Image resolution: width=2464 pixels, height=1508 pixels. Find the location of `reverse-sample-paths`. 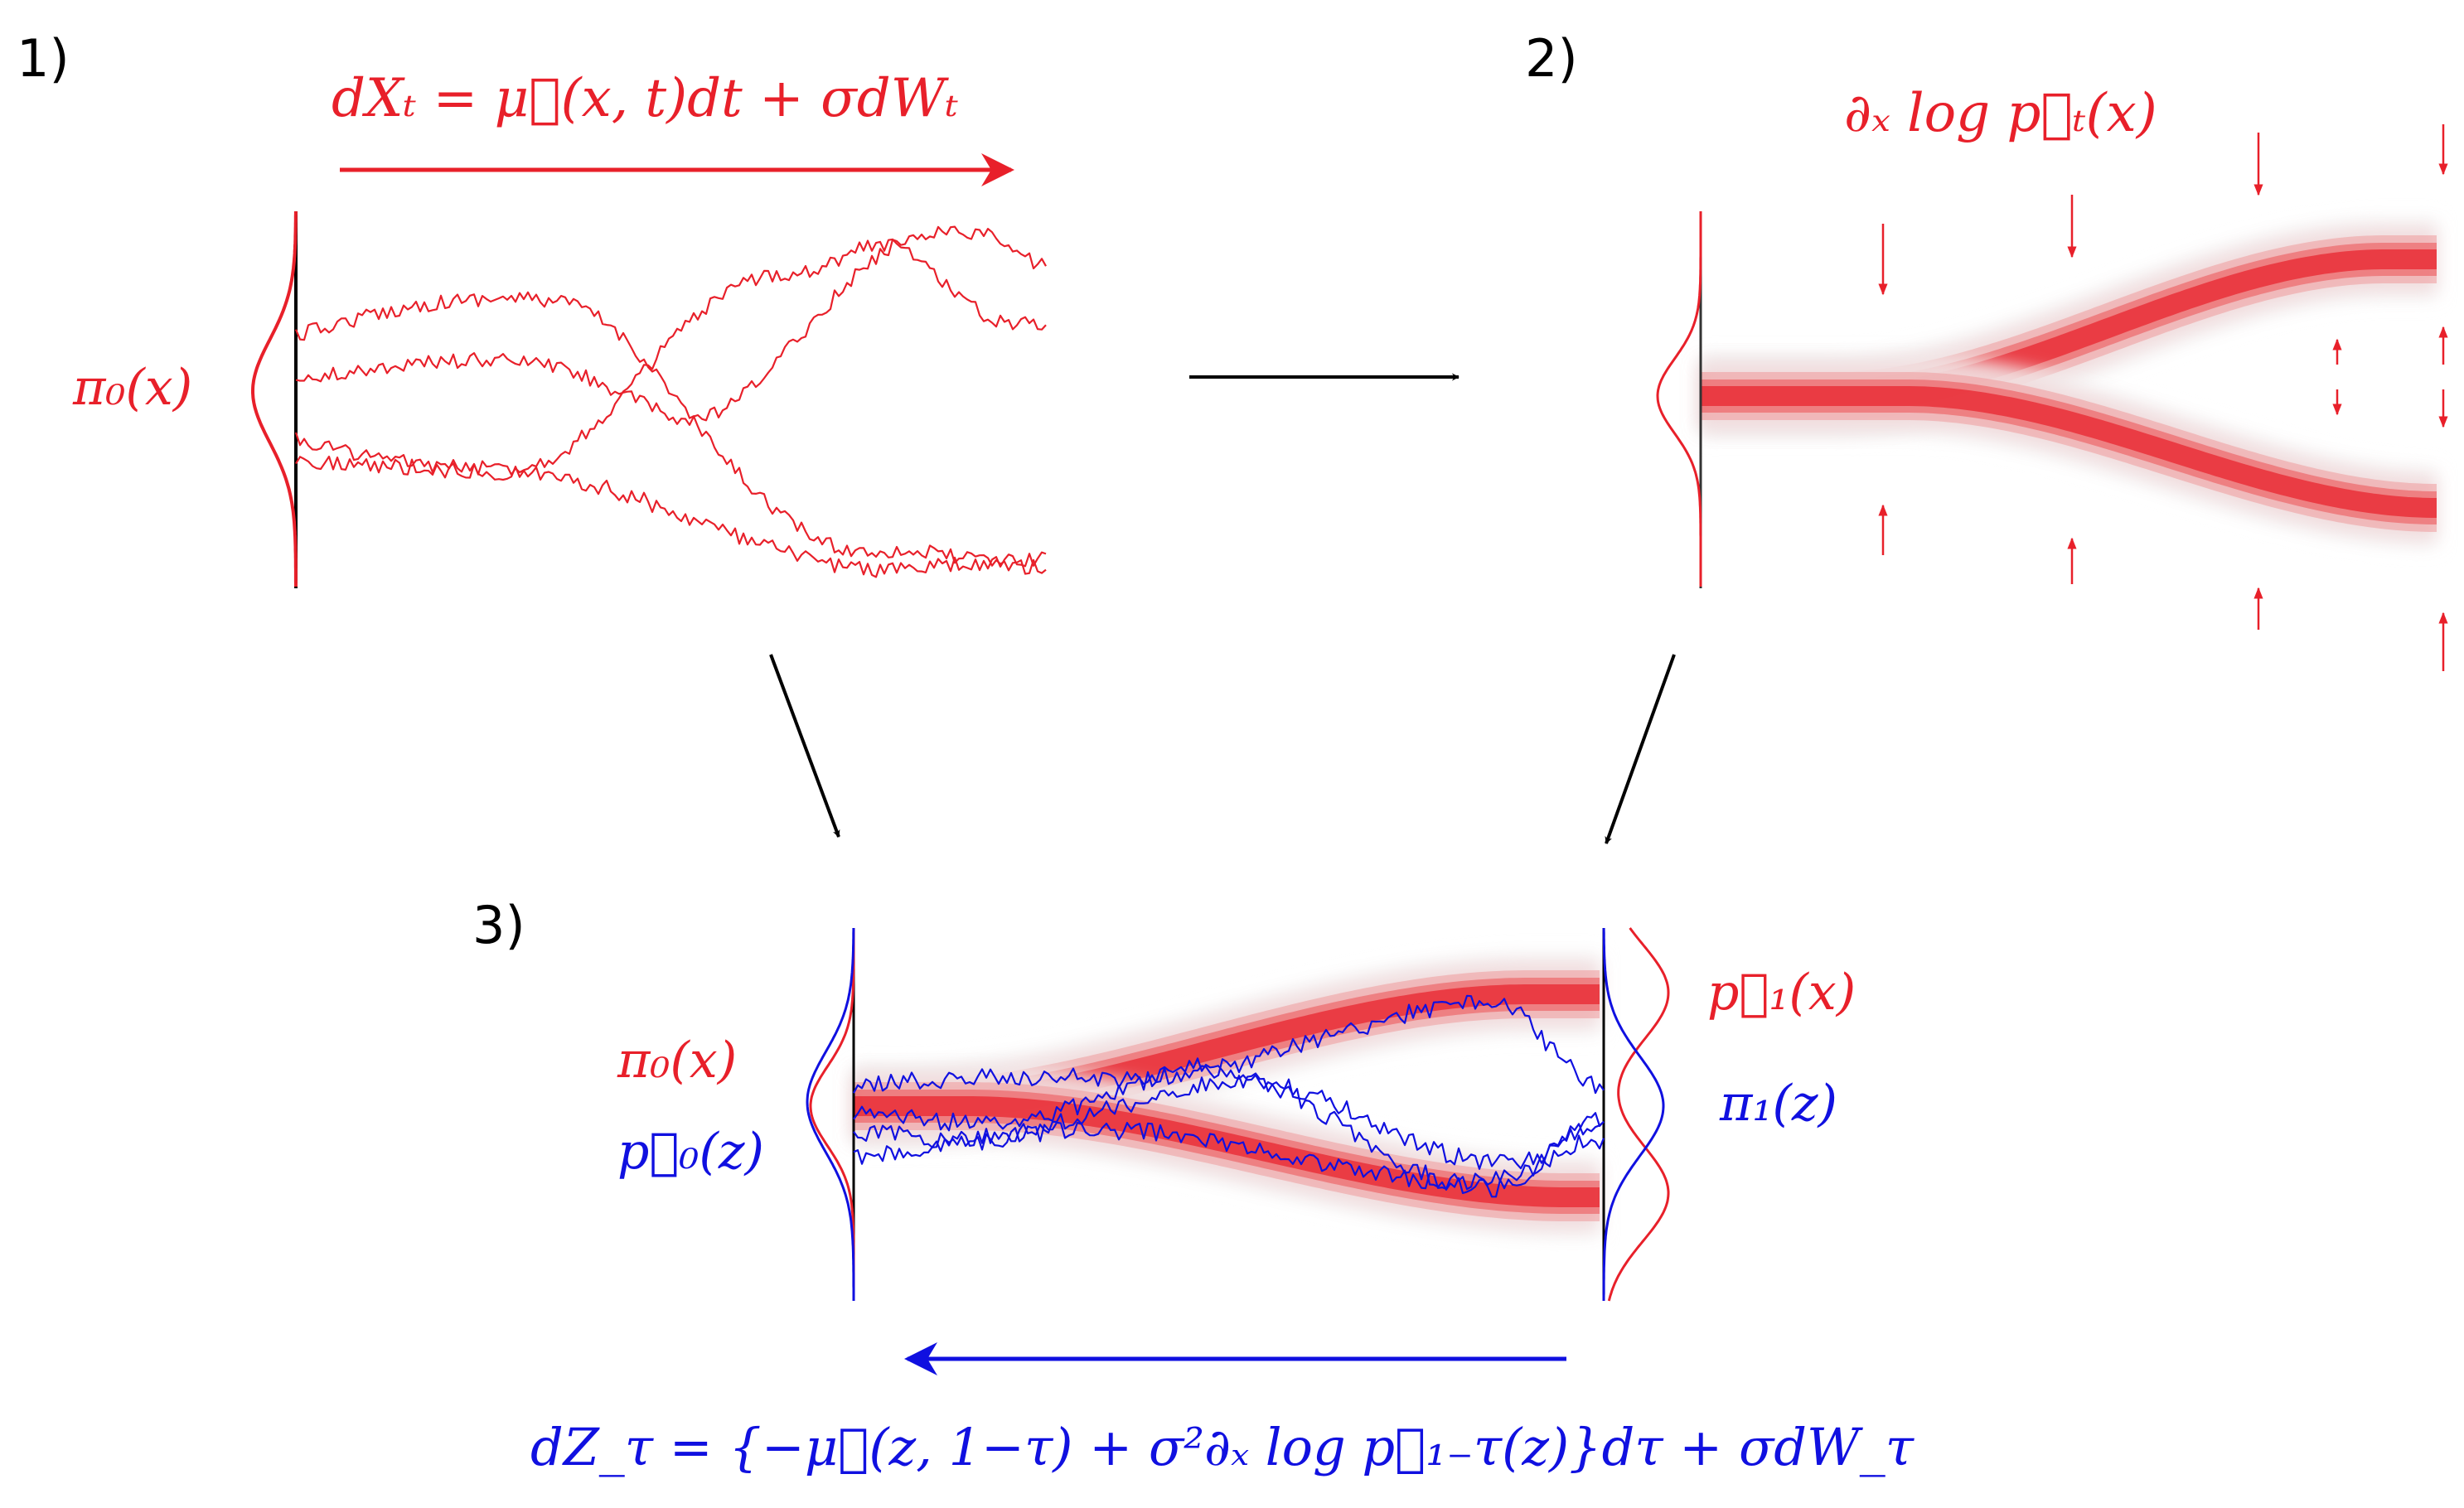

reverse-sample-paths is located at coordinates (1229, 1096).